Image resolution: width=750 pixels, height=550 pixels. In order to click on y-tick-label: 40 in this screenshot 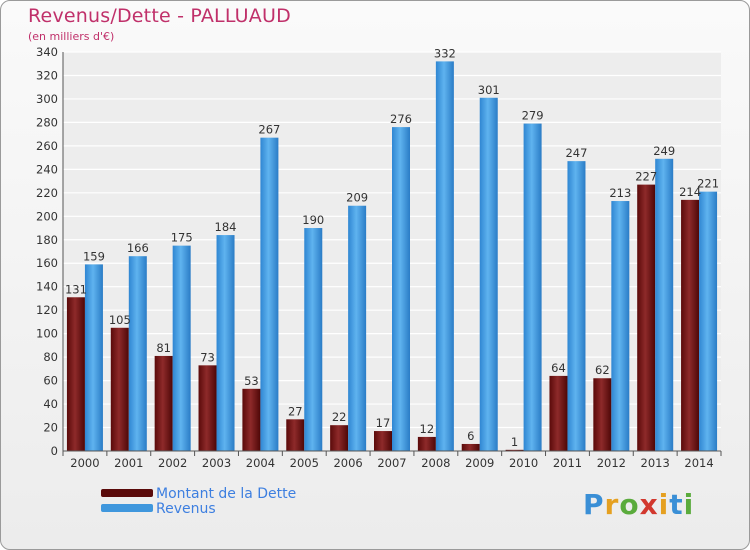, I will do `click(50, 404)`.